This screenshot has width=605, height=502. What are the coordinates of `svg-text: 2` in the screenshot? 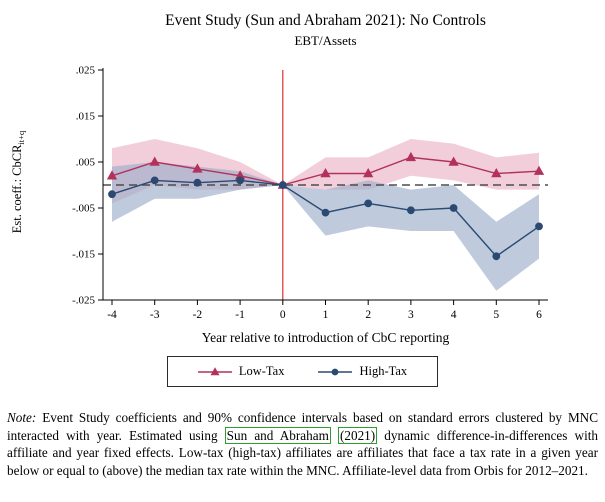 It's located at (368, 315).